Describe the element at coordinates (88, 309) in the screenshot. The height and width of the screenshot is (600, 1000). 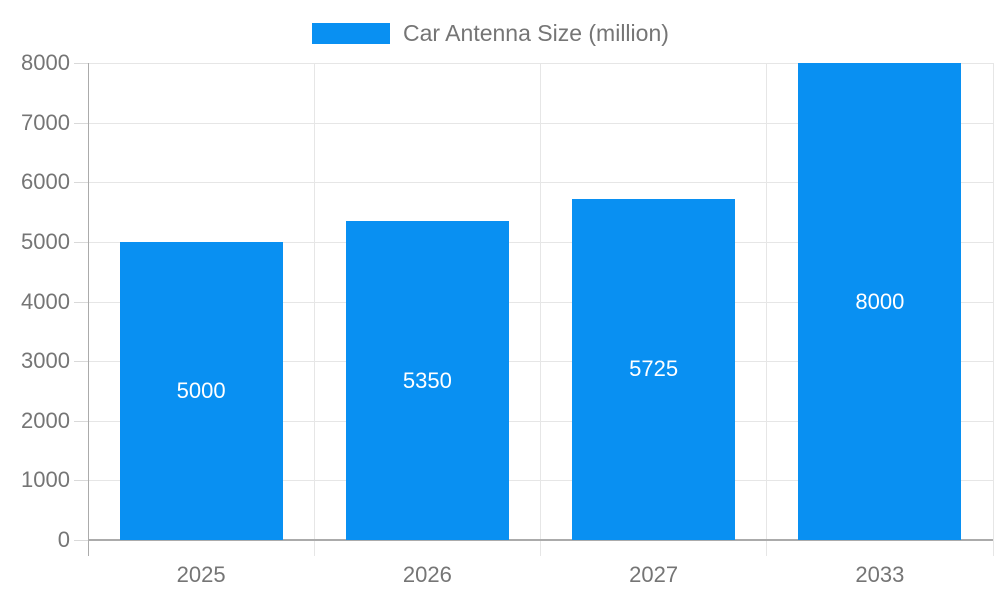
I see `y-axis-line` at that location.